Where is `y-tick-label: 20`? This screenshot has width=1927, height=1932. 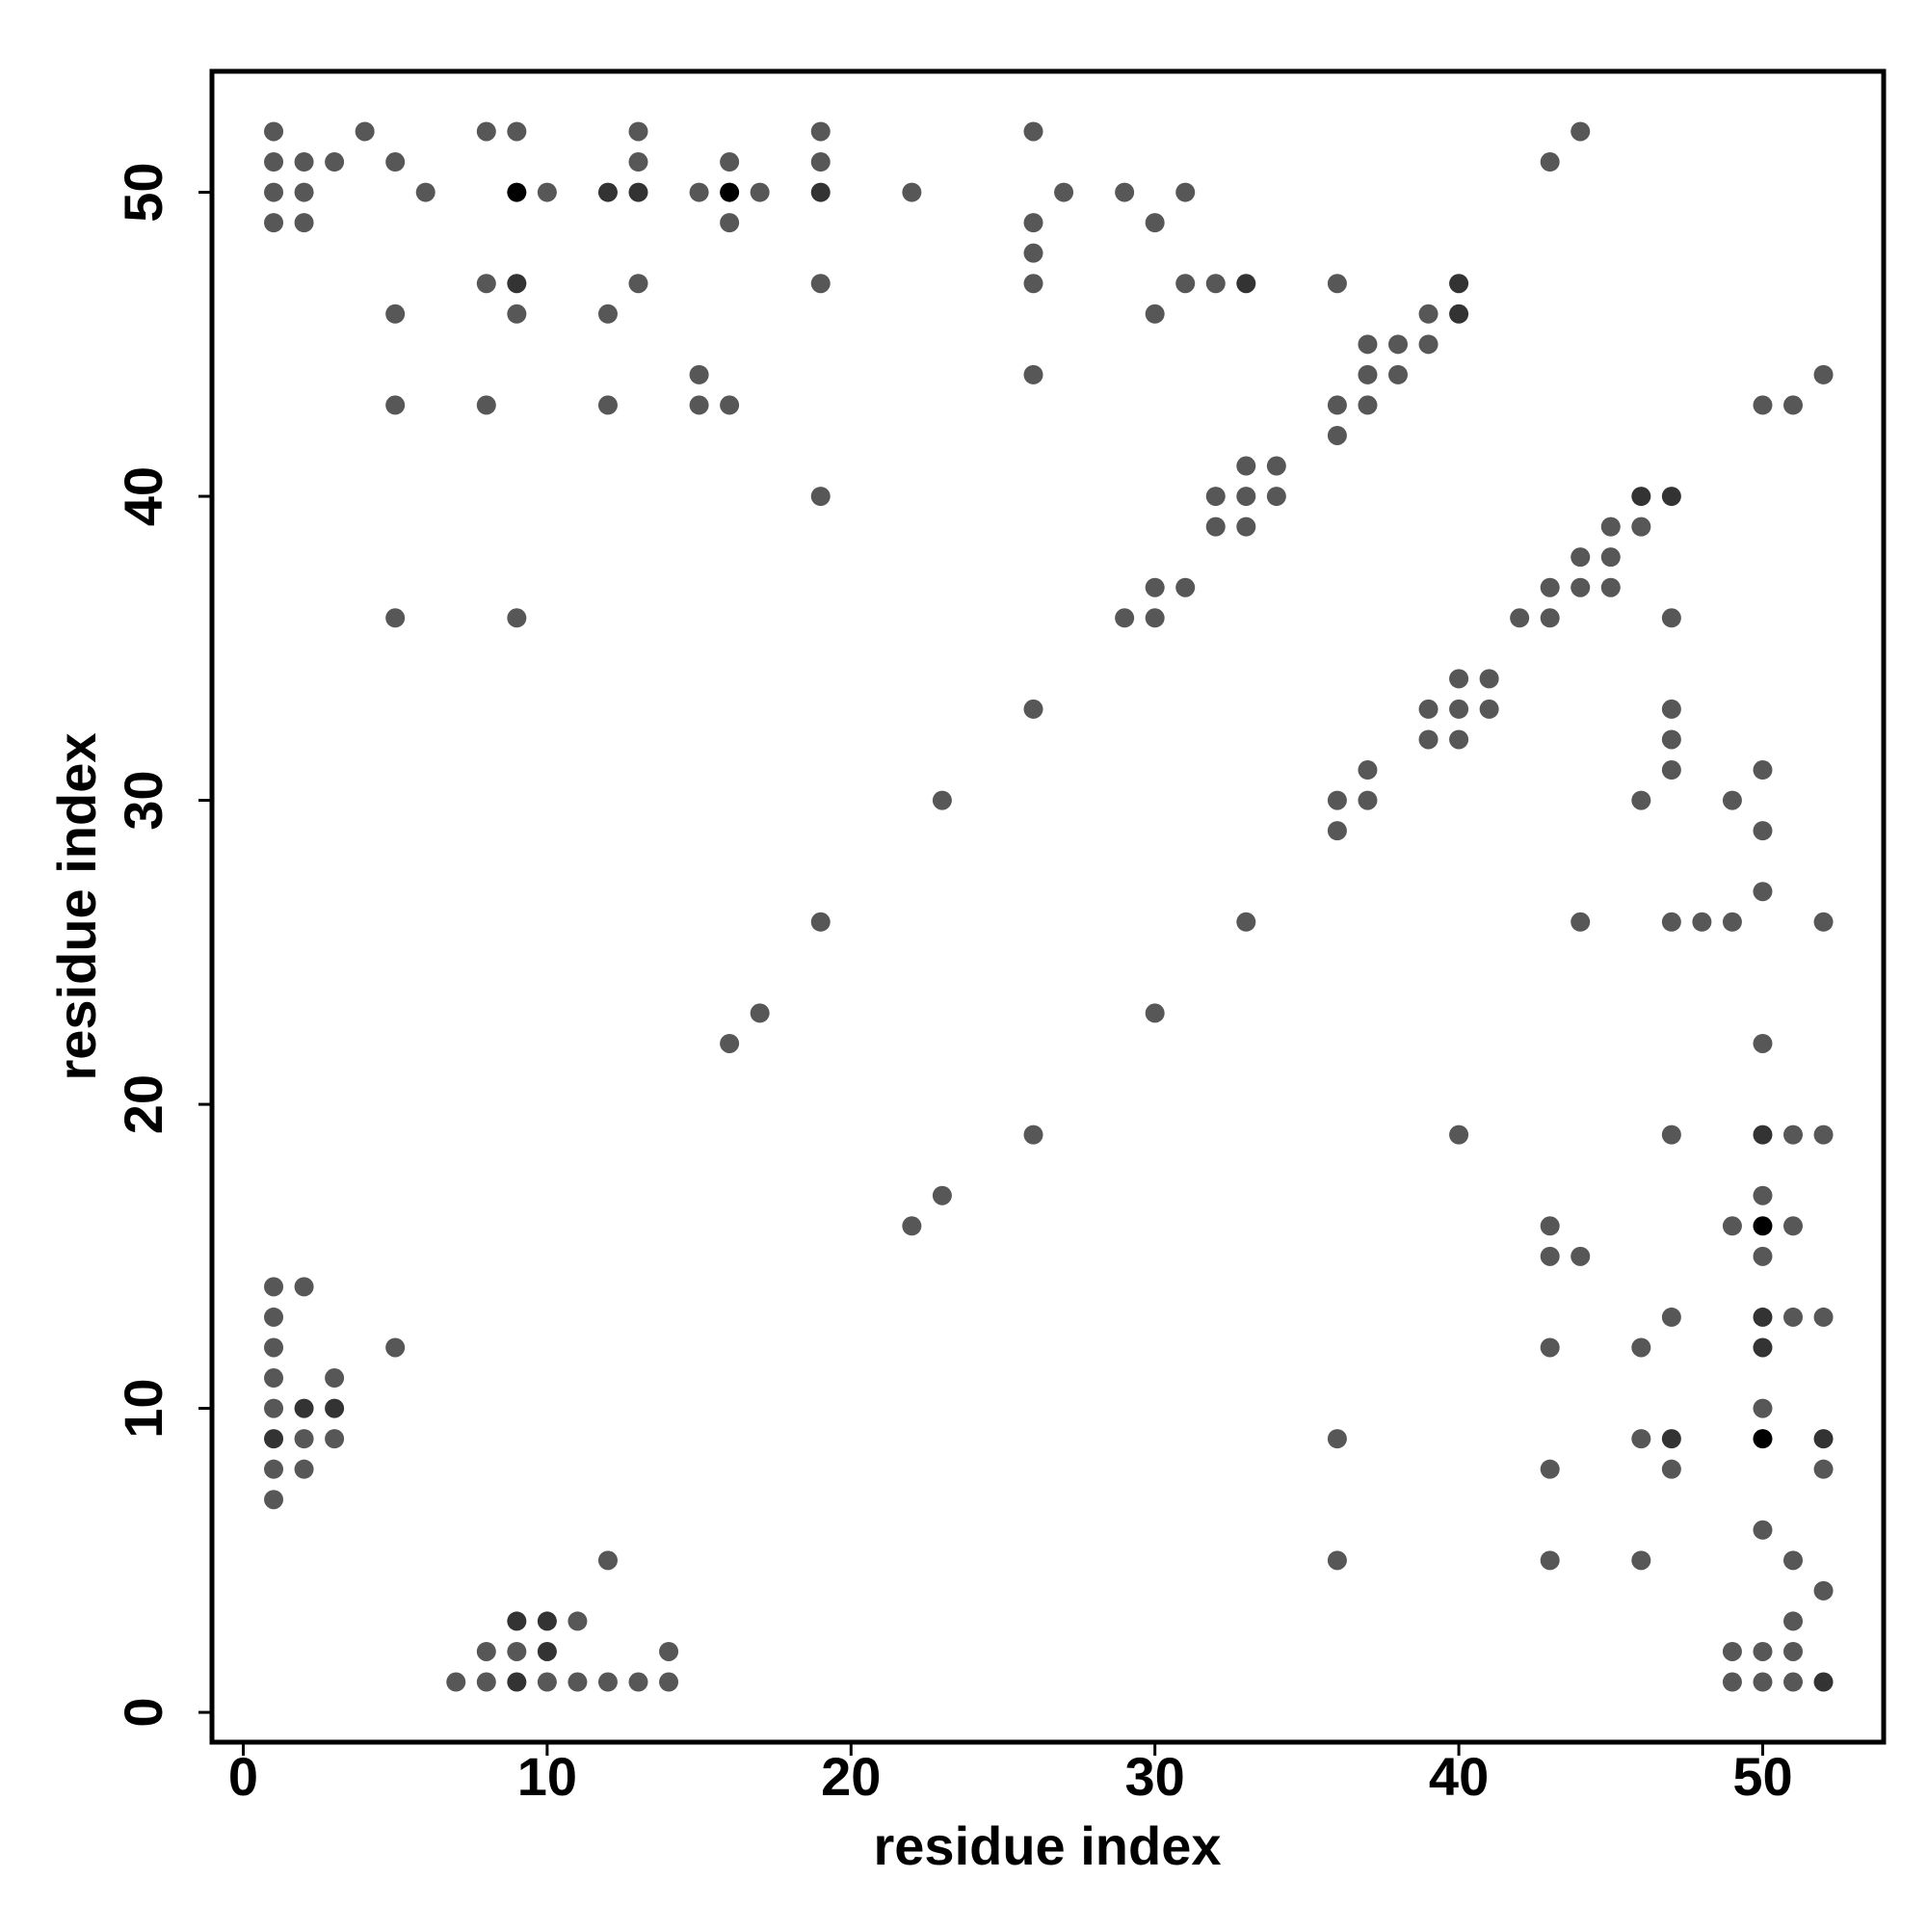 y-tick-label: 20 is located at coordinates (143, 1104).